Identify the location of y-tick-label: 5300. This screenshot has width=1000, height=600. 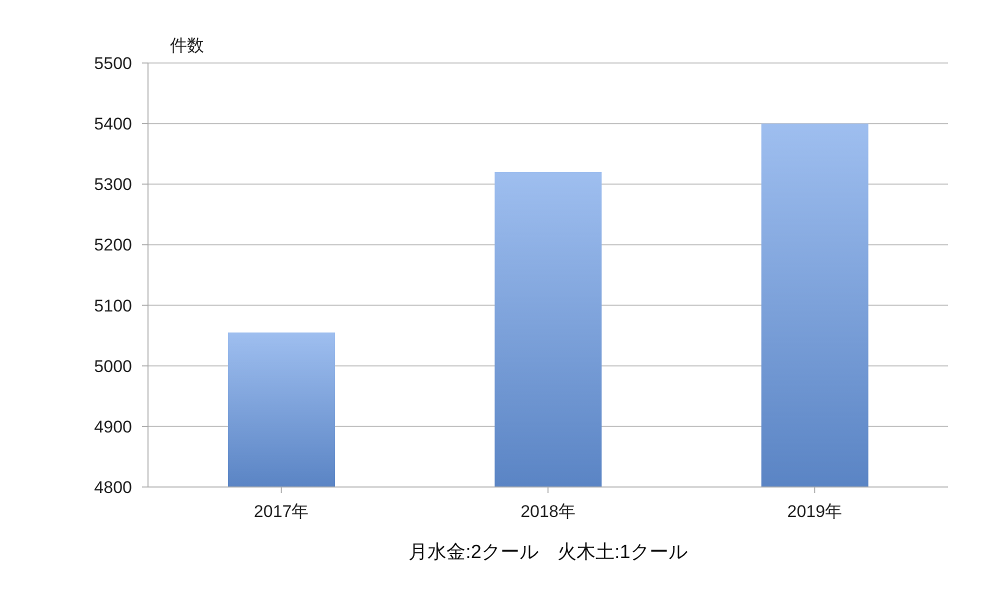
(113, 184).